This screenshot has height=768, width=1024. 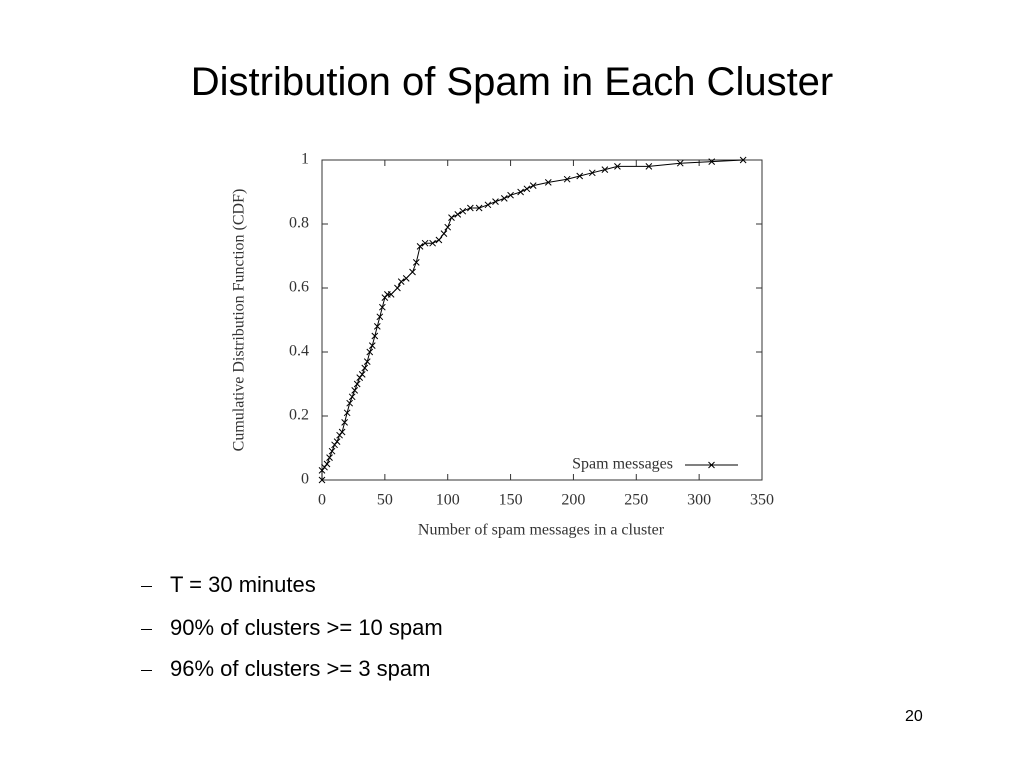 What do you see at coordinates (299, 287) in the screenshot?
I see `y-tick-label: 0.6` at bounding box center [299, 287].